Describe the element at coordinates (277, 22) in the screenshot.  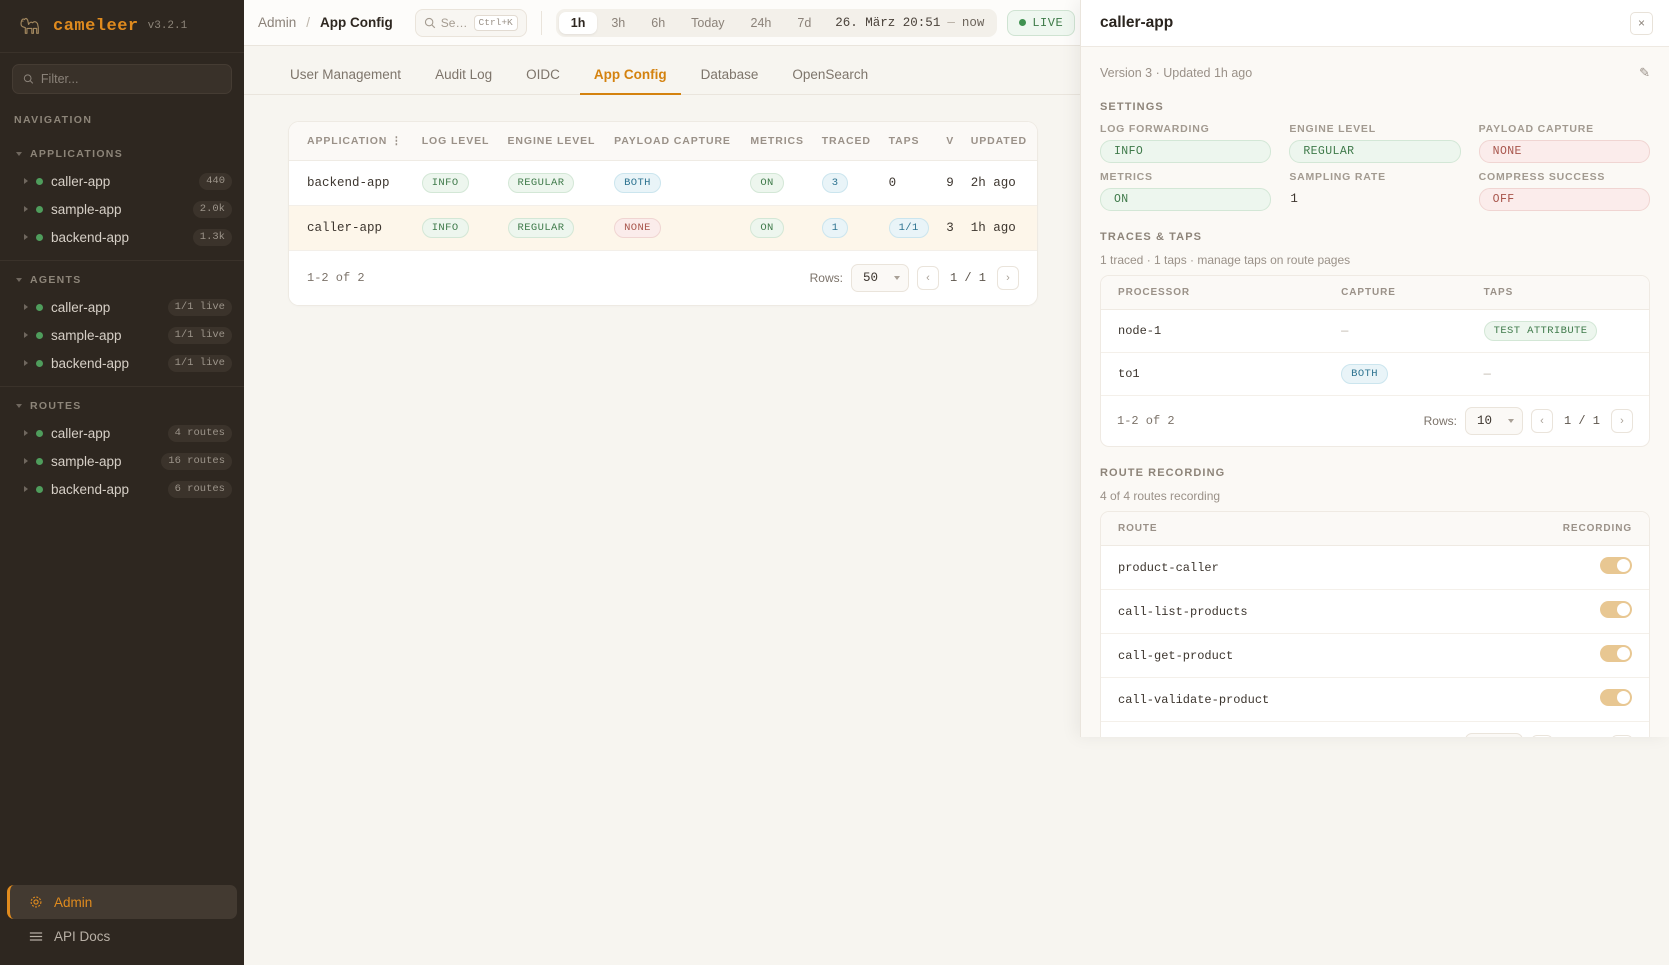
I see `breadcrumb-root: Admin` at that location.